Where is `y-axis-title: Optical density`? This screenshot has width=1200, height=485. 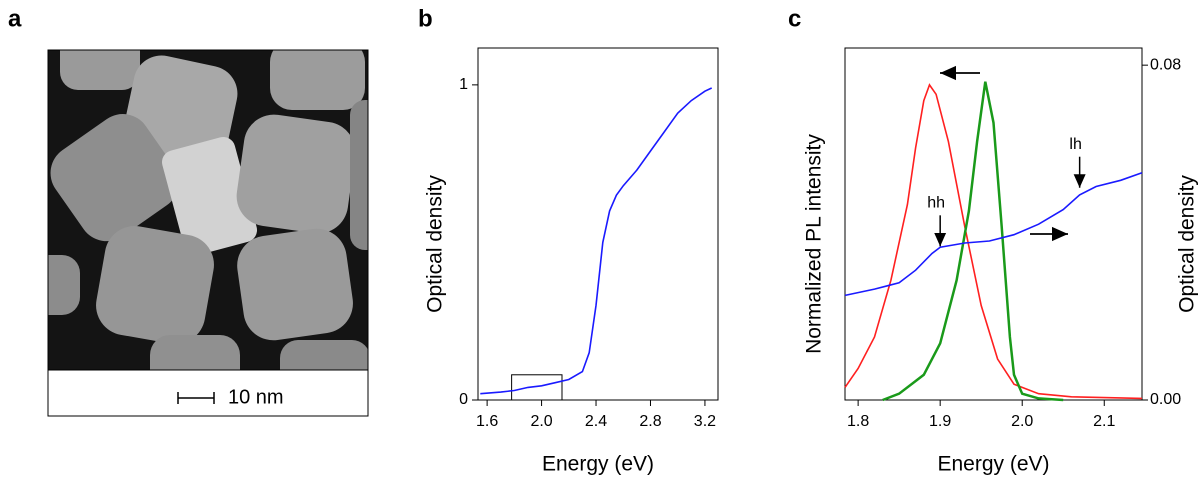
y-axis-title: Optical density is located at coordinates (435, 244).